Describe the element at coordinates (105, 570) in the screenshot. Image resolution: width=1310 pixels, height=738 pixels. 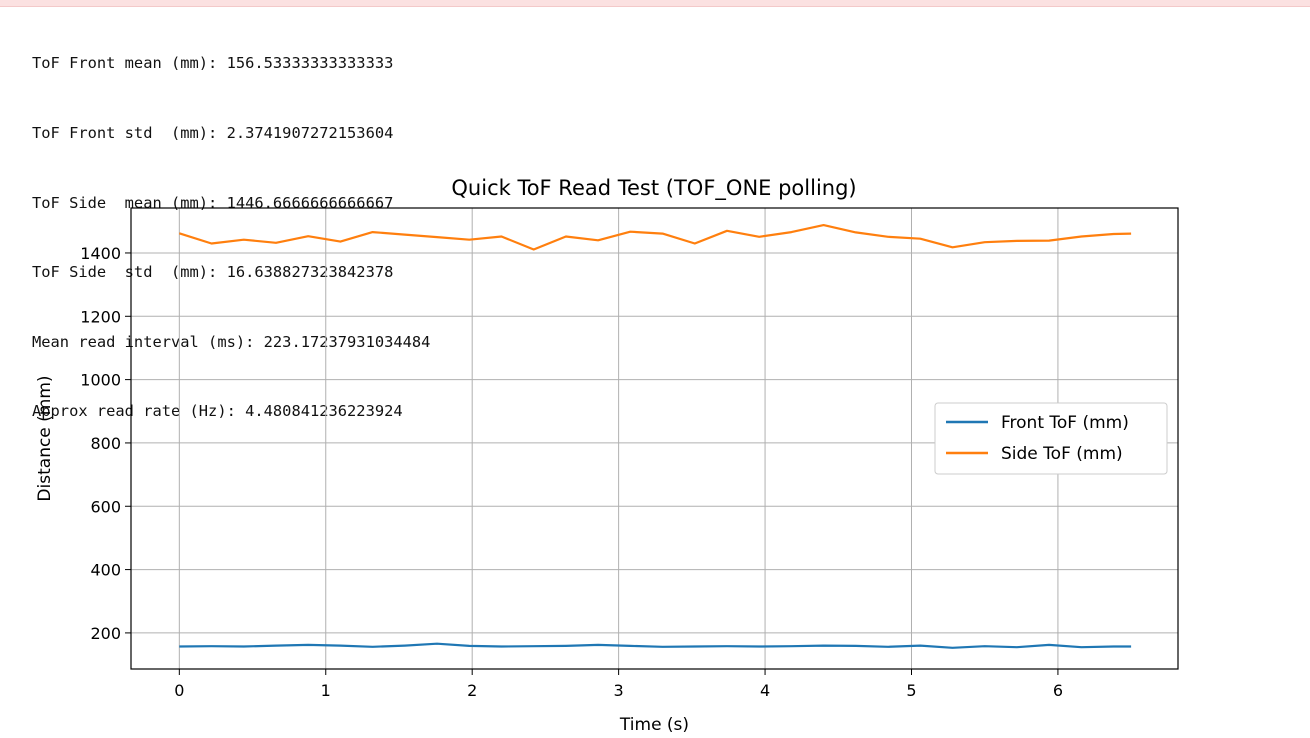
I see `y-tick-label: 400` at that location.